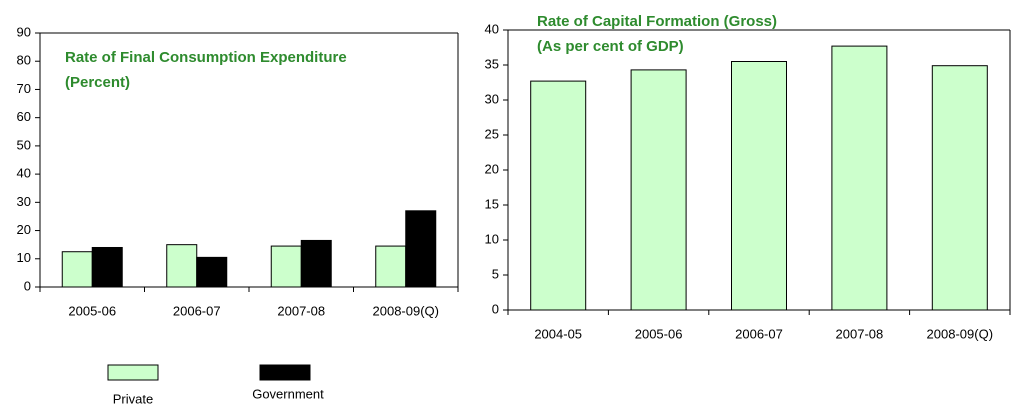  I want to click on legend-label: Government, so click(288, 393).